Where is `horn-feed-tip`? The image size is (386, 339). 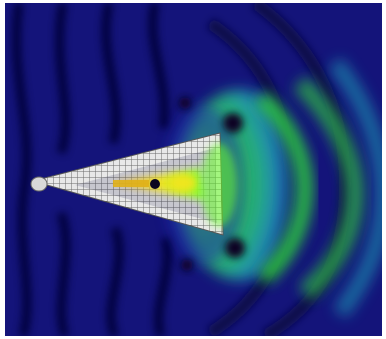 horn-feed-tip is located at coordinates (39, 184).